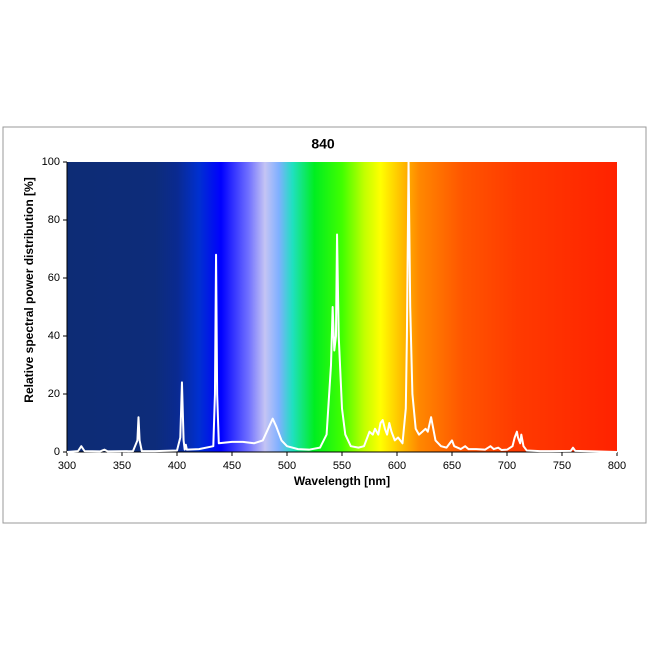 The width and height of the screenshot is (650, 655). Describe the element at coordinates (397, 466) in the screenshot. I see `x-tick-label: 600` at that location.